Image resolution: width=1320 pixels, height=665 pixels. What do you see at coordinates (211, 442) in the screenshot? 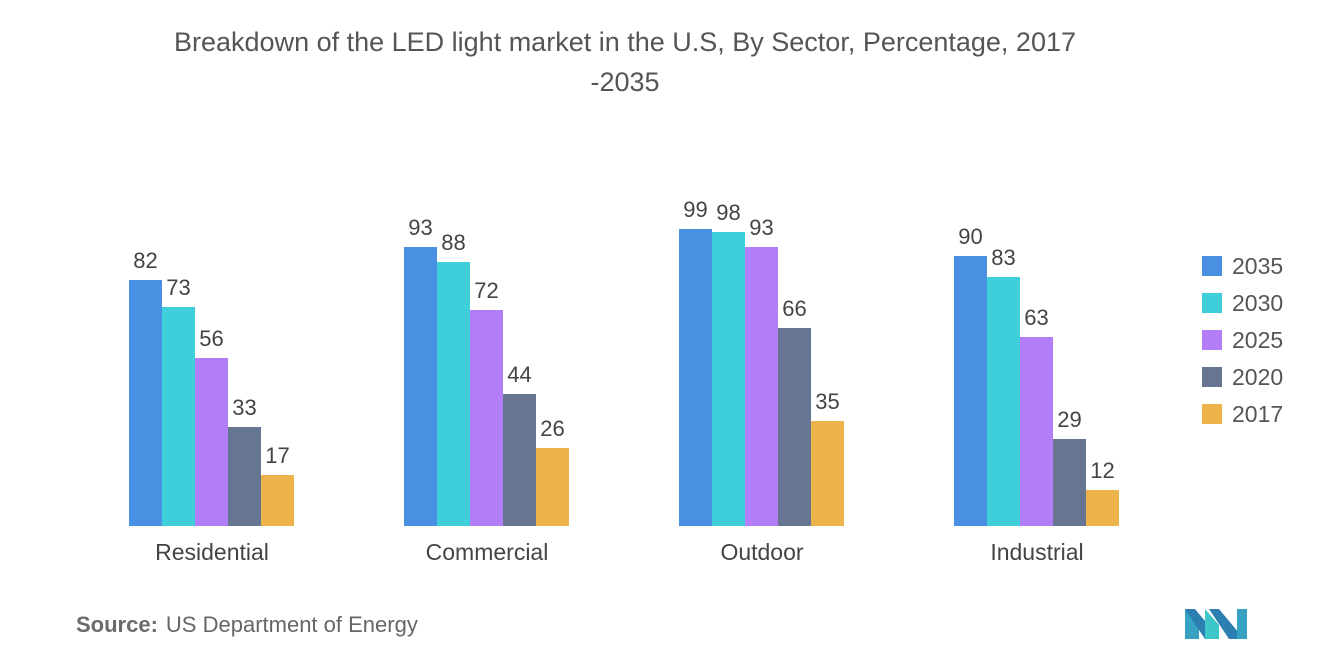
I see `bar-residential-2025` at bounding box center [211, 442].